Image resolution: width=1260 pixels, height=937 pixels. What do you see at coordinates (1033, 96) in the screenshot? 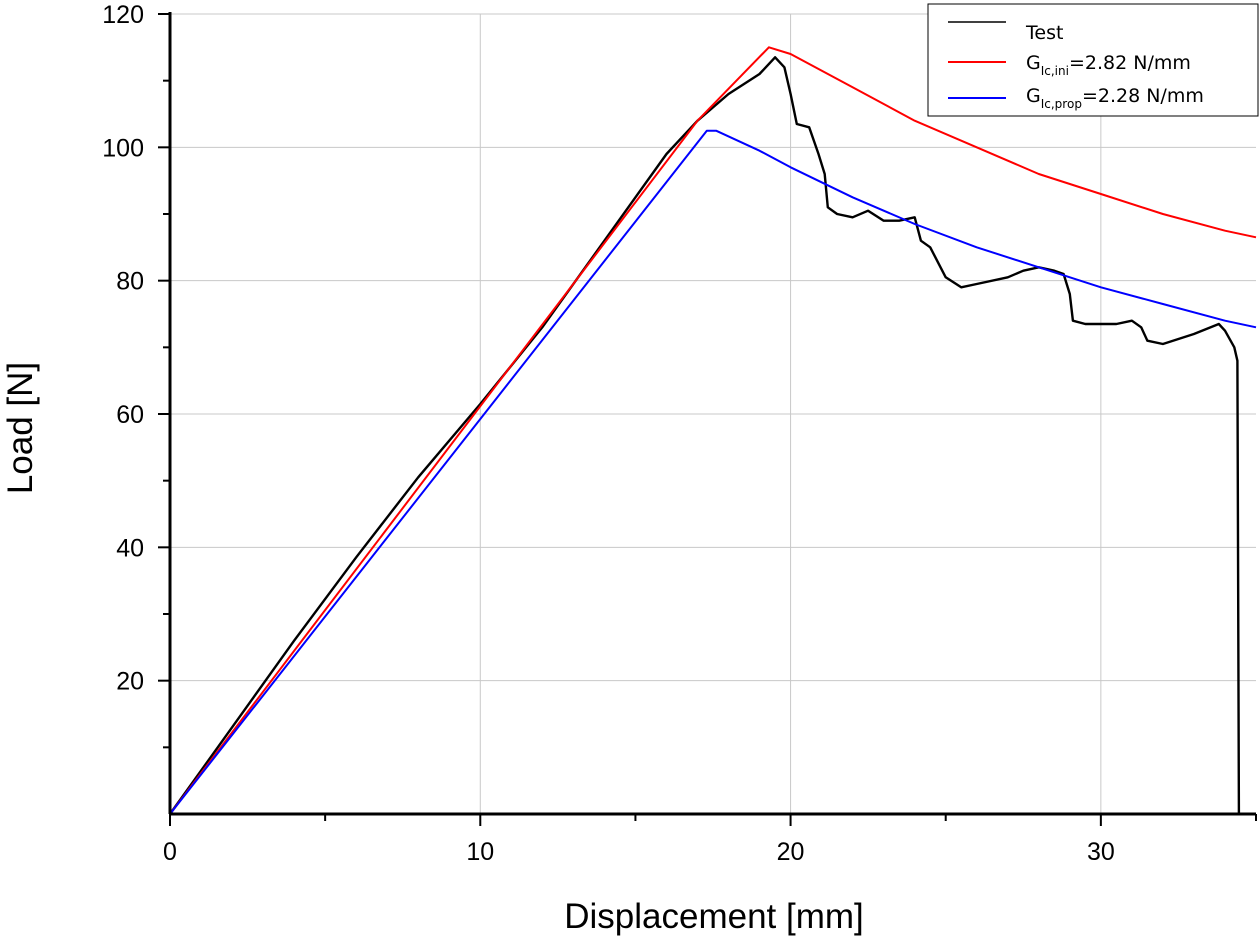
I see `legend-gic-prop-main: G` at bounding box center [1033, 96].